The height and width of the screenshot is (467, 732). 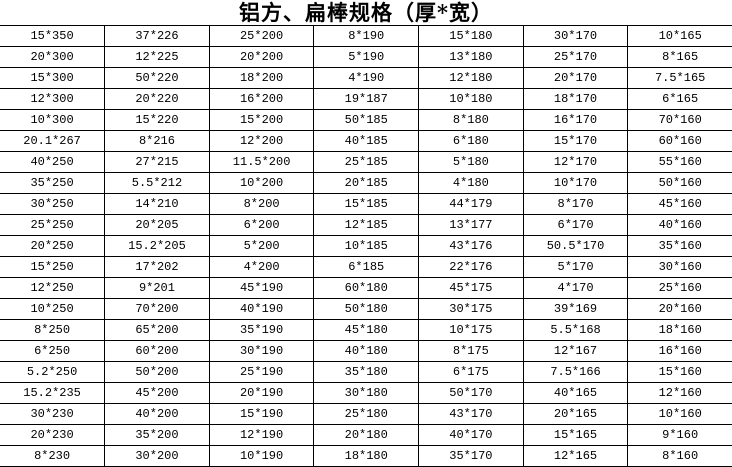 What do you see at coordinates (261, 414) in the screenshot?
I see `table-cell: 15*190` at bounding box center [261, 414].